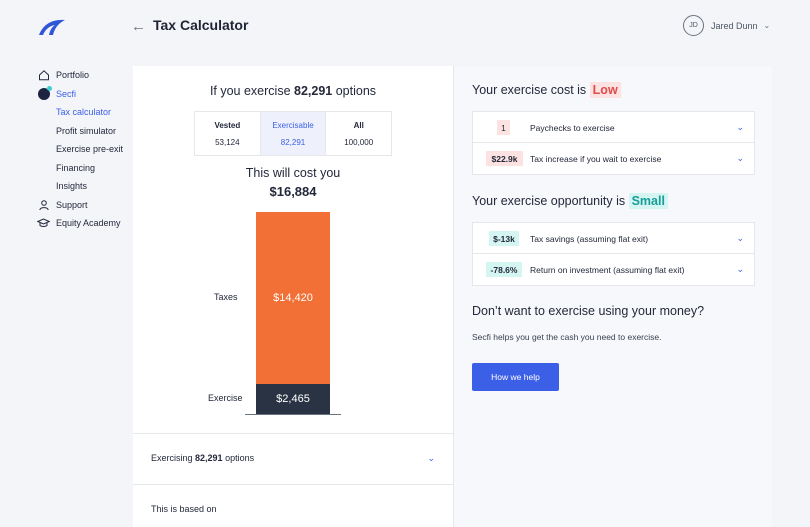  I want to click on accordion-prefix: Exercising, so click(172, 458).